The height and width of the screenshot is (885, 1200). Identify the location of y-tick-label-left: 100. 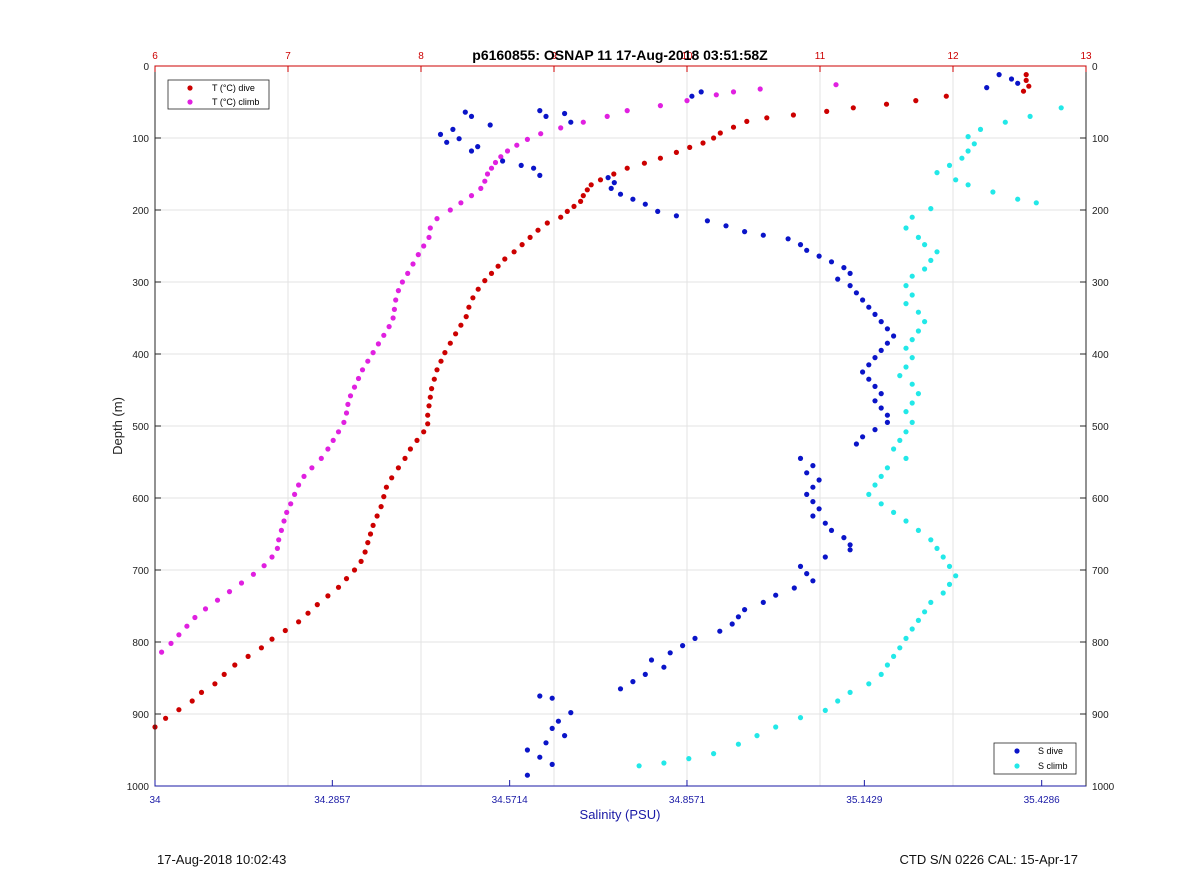
(140, 139).